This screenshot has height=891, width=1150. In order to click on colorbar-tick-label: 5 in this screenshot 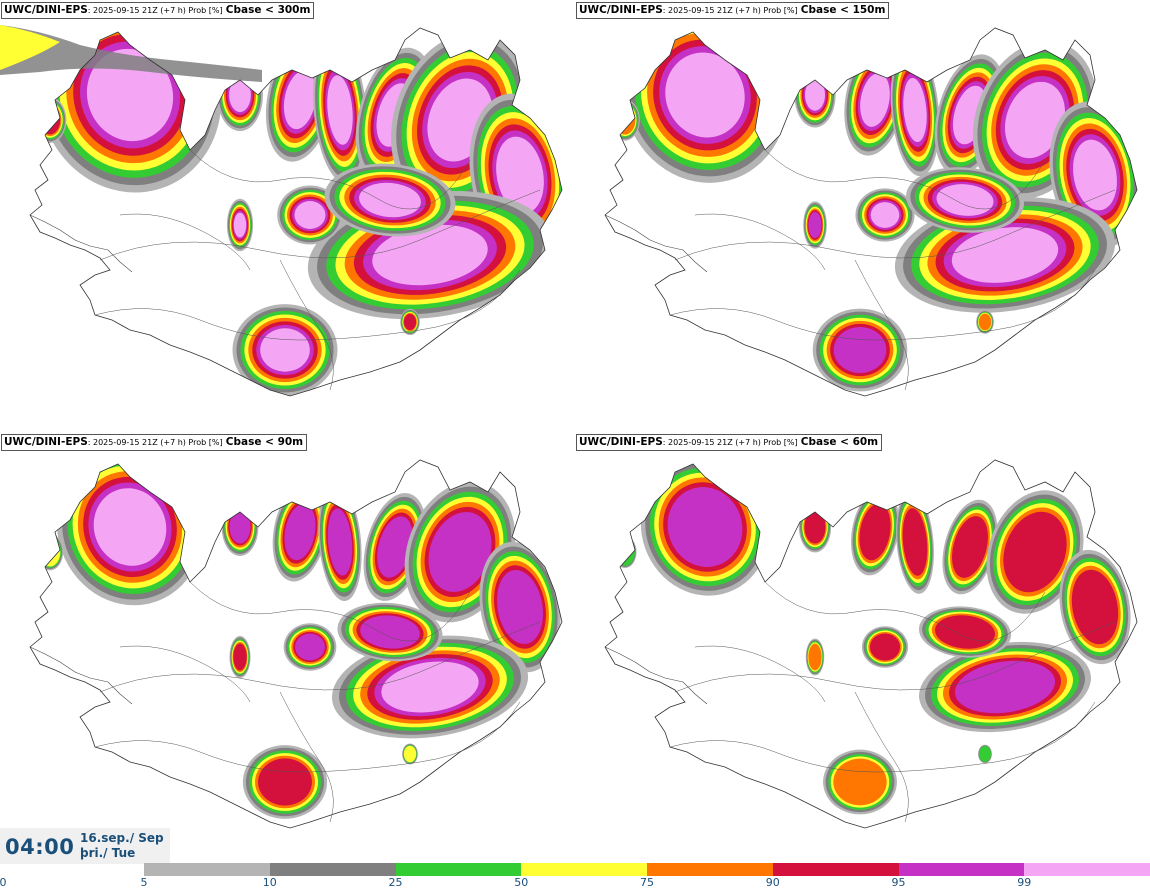, I will do `click(144, 882)`.